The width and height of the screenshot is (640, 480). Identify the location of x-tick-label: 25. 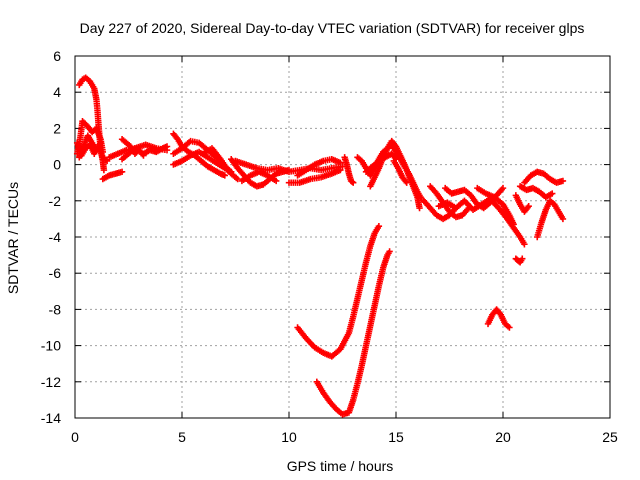
(610, 437).